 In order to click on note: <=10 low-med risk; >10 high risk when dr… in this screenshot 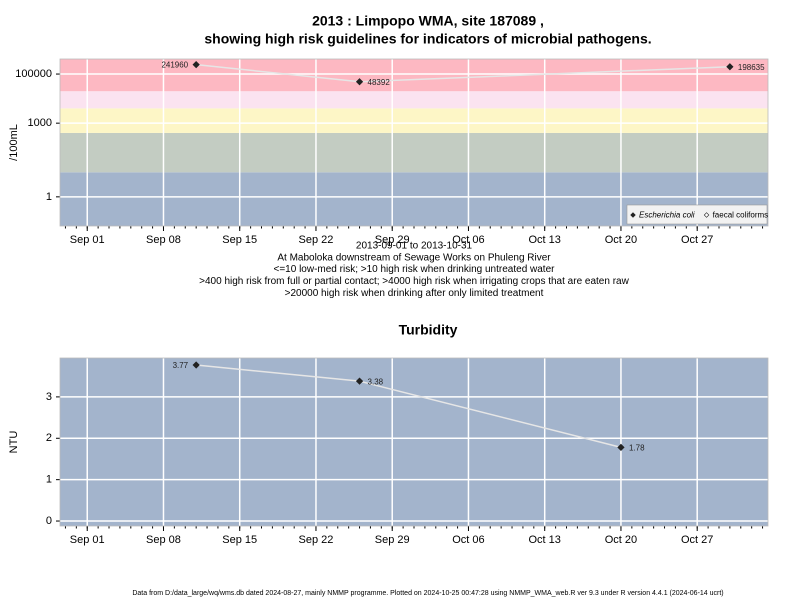, I will do `click(415, 269)`.